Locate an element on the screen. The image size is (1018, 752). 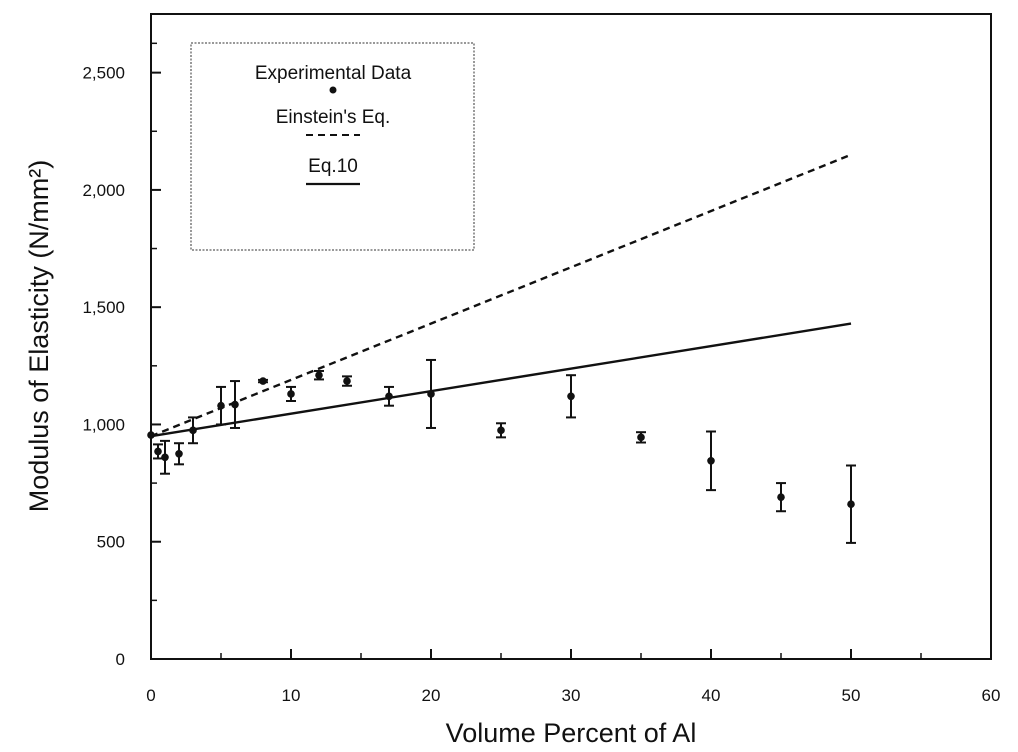
legend: Experimental Data Einstein's Eq. Eq.10 is located at coordinates (332, 146).